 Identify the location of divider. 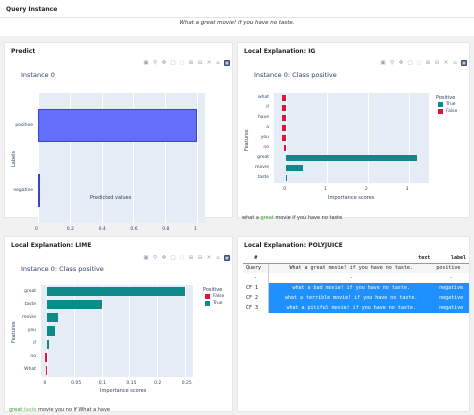
(237, 17).